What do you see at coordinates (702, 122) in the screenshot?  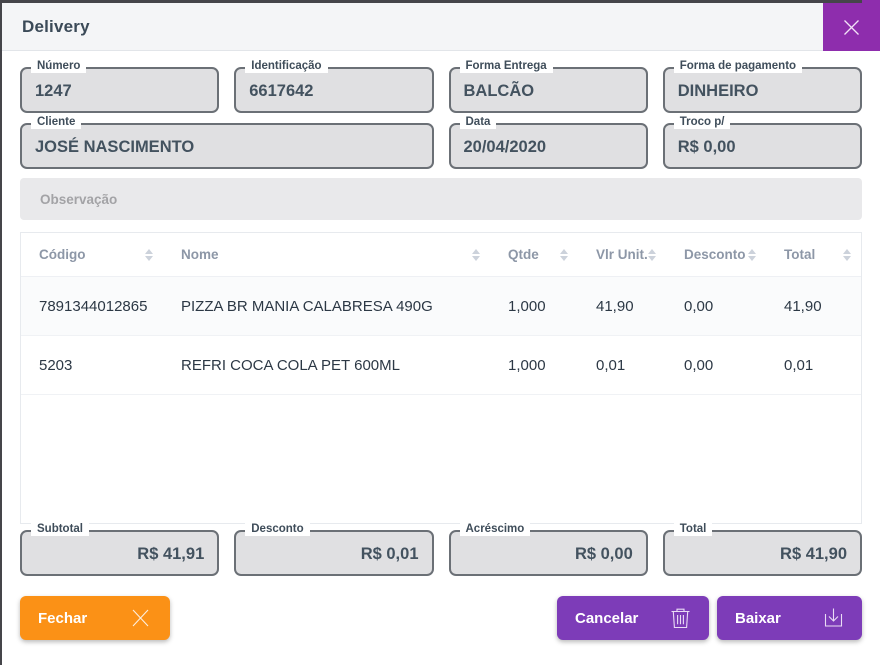 I see `troco-label: Troco p/` at bounding box center [702, 122].